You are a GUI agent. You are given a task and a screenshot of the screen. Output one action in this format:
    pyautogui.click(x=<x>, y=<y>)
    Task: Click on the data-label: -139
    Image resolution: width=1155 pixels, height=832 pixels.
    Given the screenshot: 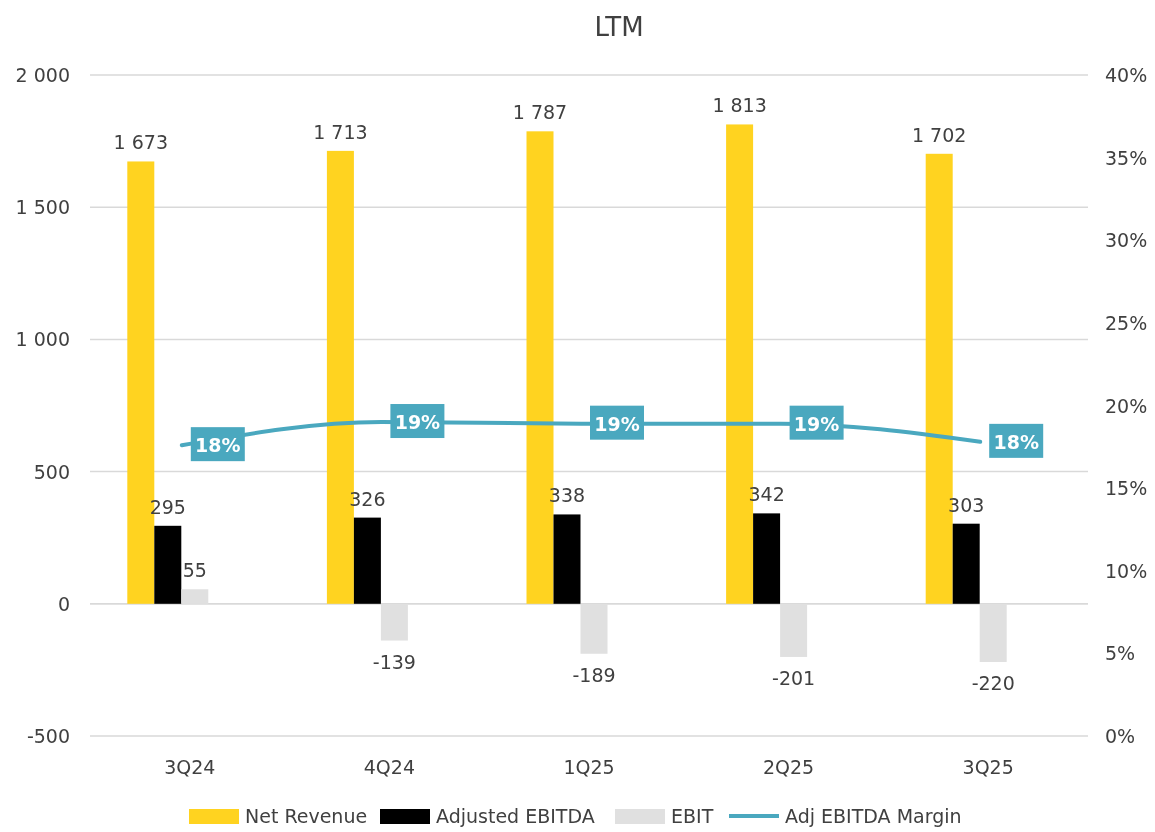 What is the action you would take?
    pyautogui.click(x=394, y=661)
    